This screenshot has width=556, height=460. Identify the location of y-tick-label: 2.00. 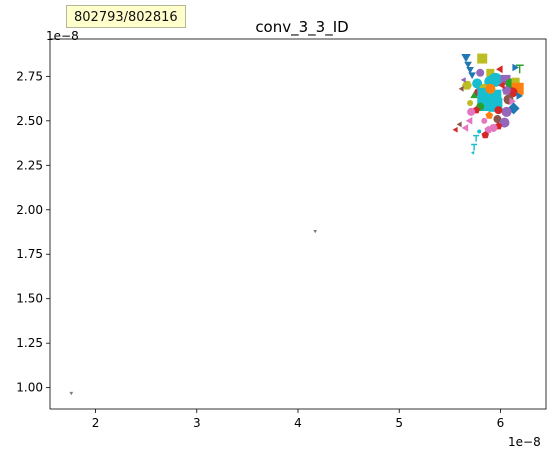
(29, 210).